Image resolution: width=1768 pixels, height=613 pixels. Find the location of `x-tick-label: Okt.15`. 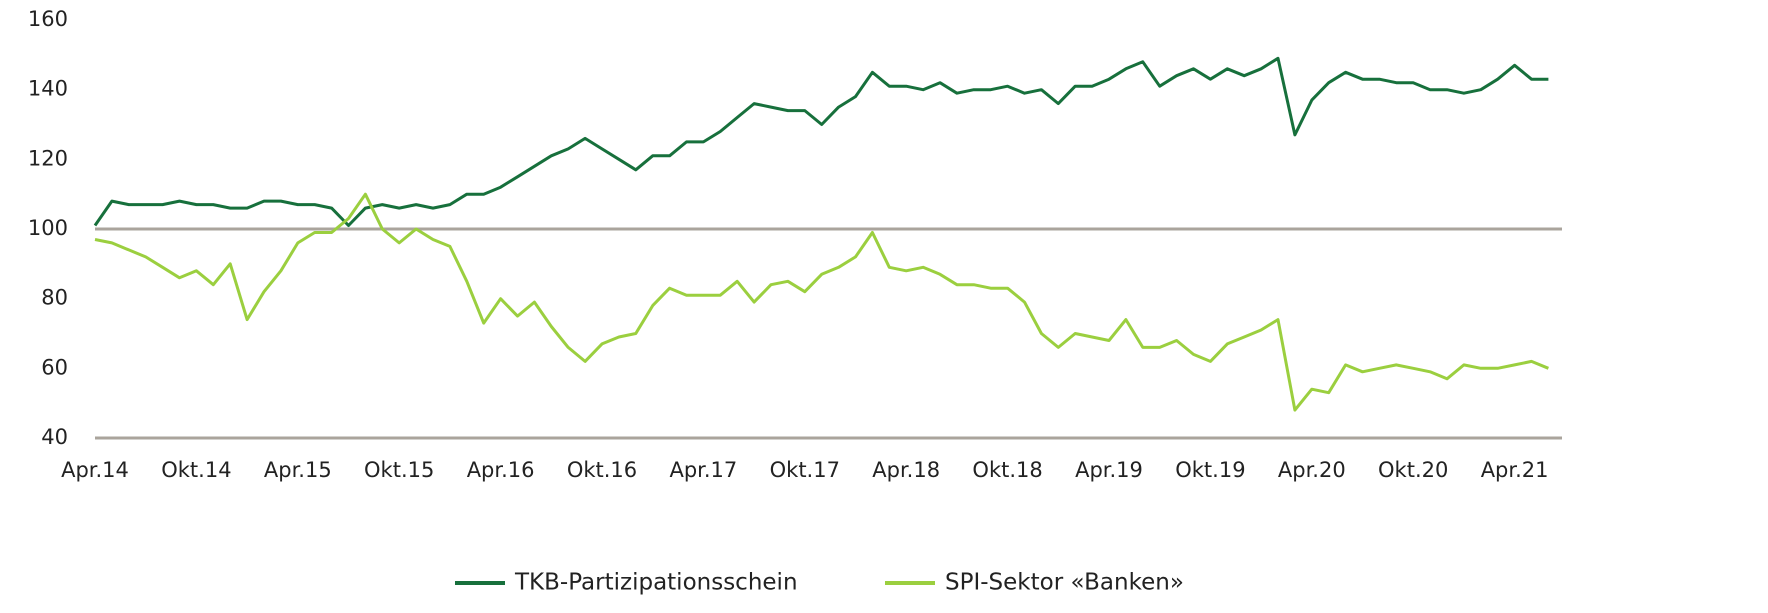

x-tick-label: Okt.15 is located at coordinates (399, 470).